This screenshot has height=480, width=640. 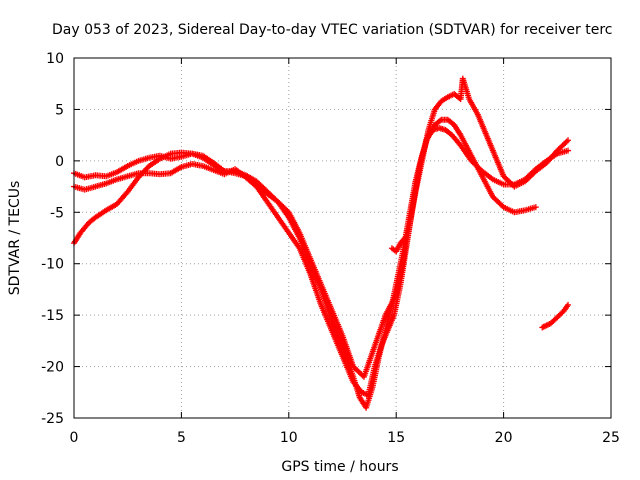 What do you see at coordinates (611, 438) in the screenshot?
I see `x-tick-label: 25` at bounding box center [611, 438].